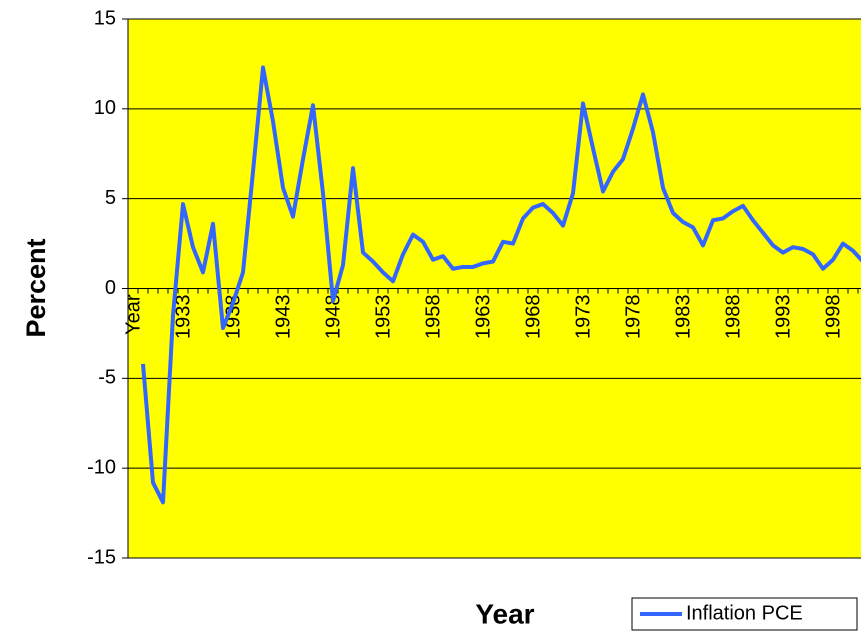  I want to click on x-tick-label: 1943, so click(283, 317).